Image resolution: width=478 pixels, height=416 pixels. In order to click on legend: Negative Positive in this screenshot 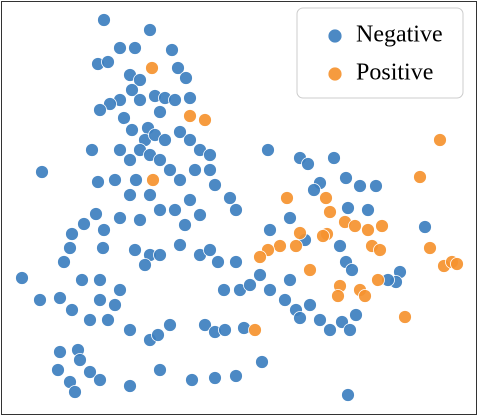, I will do `click(385, 54)`.